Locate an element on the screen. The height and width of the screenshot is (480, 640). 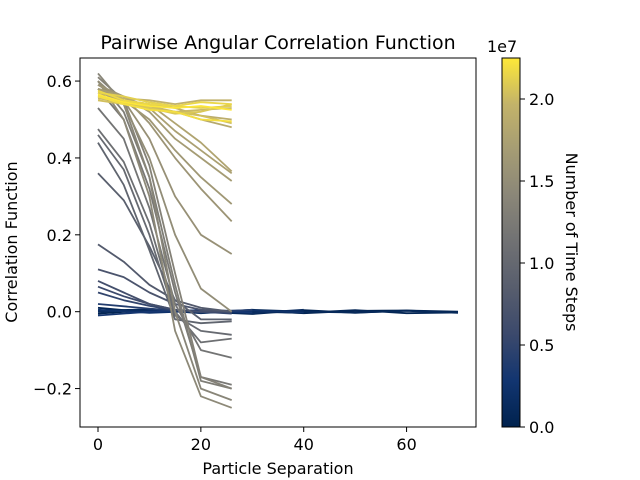
colorbar-label: Number of Time Steps is located at coordinates (571, 242).